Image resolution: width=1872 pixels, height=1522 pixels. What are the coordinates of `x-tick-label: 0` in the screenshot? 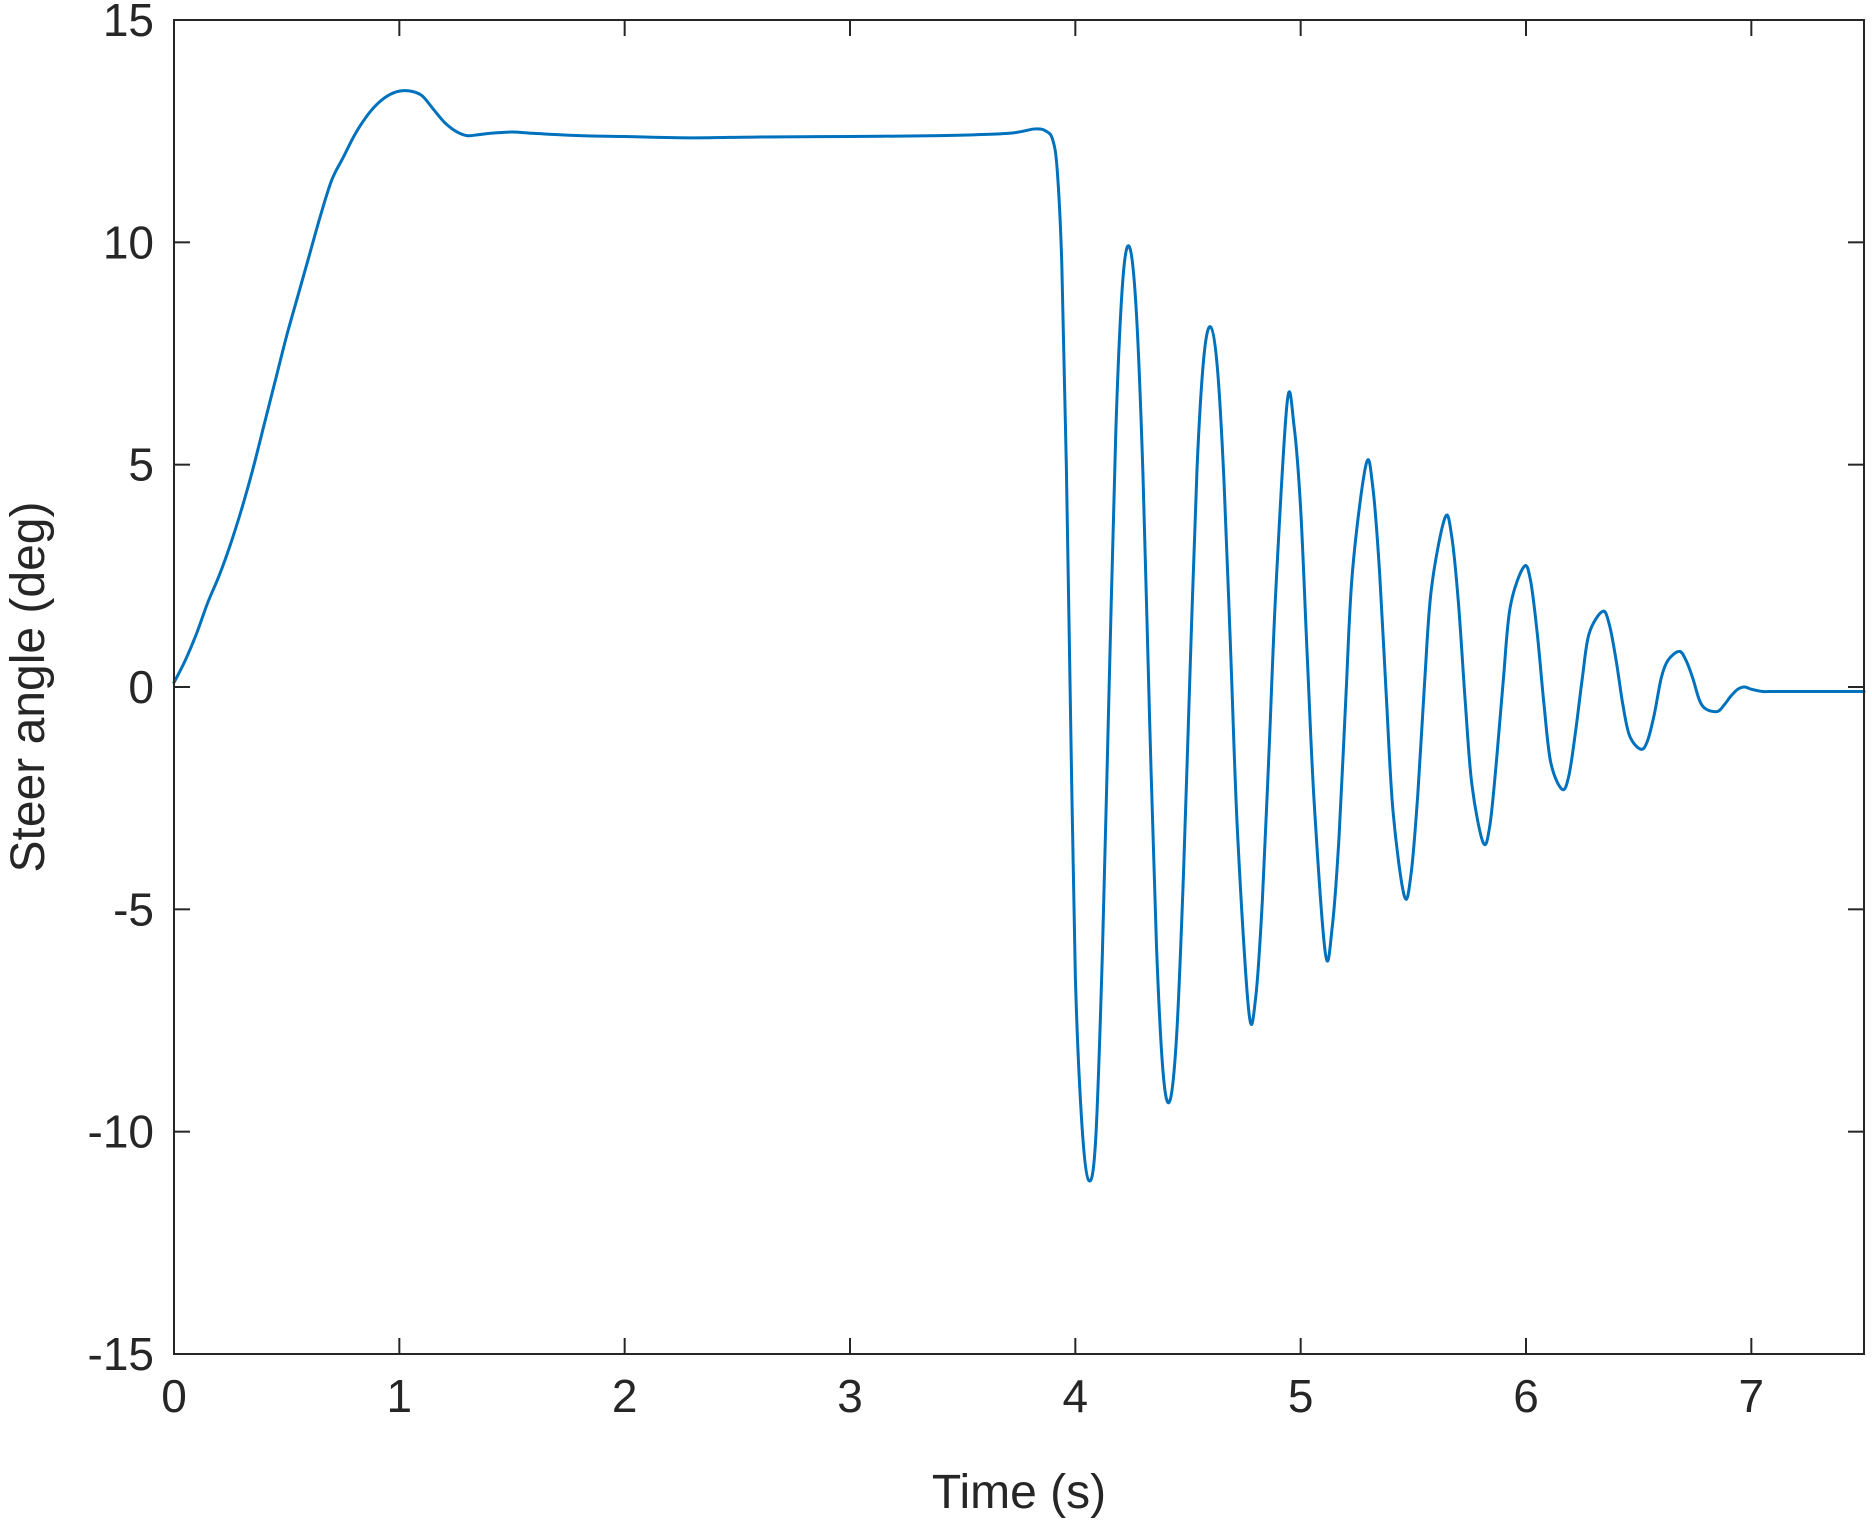 It's located at (174, 1396).